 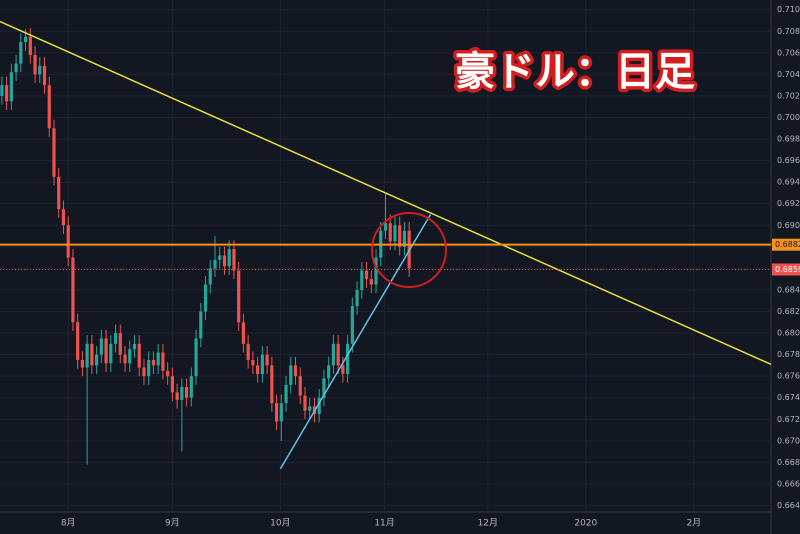 What do you see at coordinates (488, 523) in the screenshot?
I see `x-tick-label: 12月` at bounding box center [488, 523].